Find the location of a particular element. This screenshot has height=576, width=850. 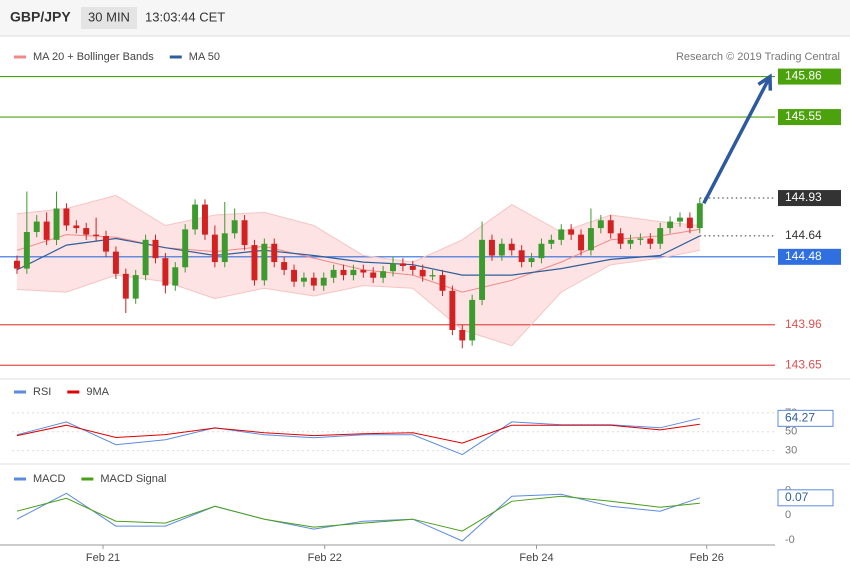

level-label: 145.55 is located at coordinates (803, 116).